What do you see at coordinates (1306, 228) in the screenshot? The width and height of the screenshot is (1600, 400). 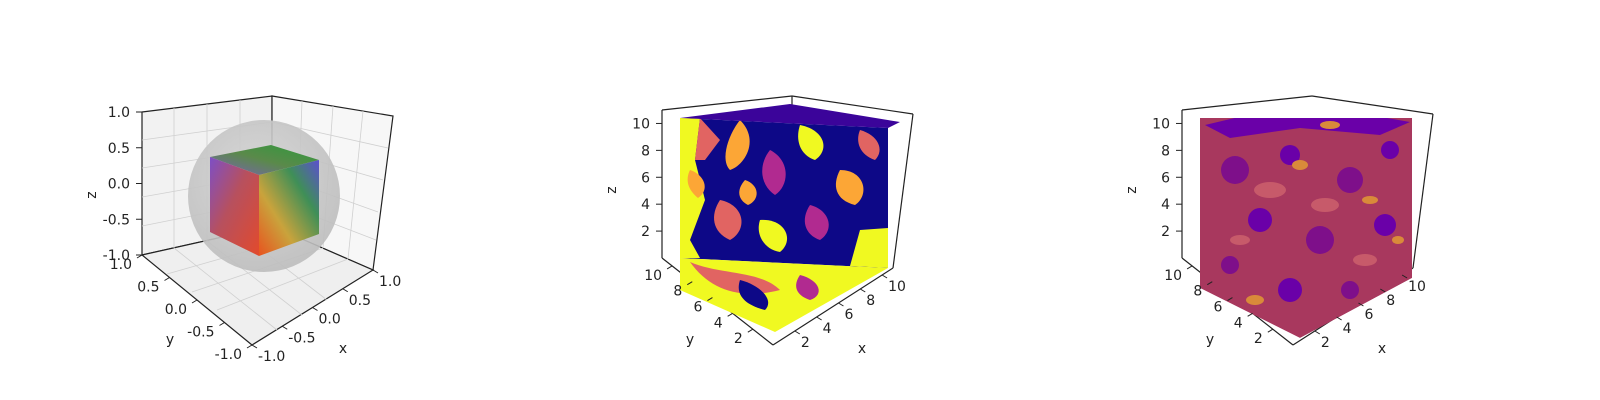 I see `isosurface-render` at bounding box center [1306, 228].